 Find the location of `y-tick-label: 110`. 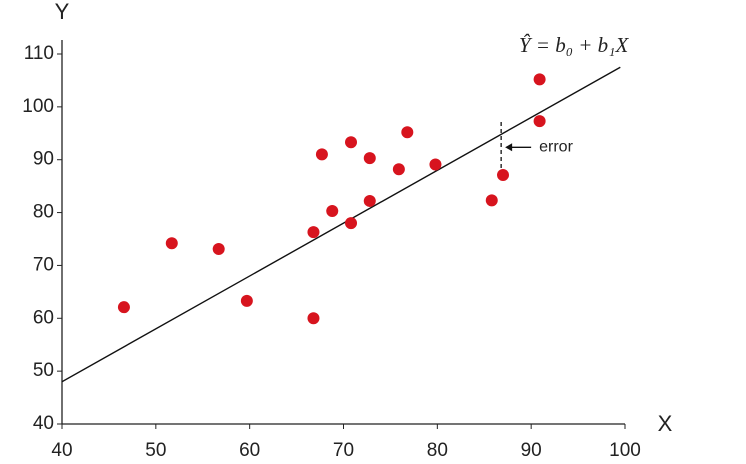

y-tick-label: 110 is located at coordinates (39, 53).